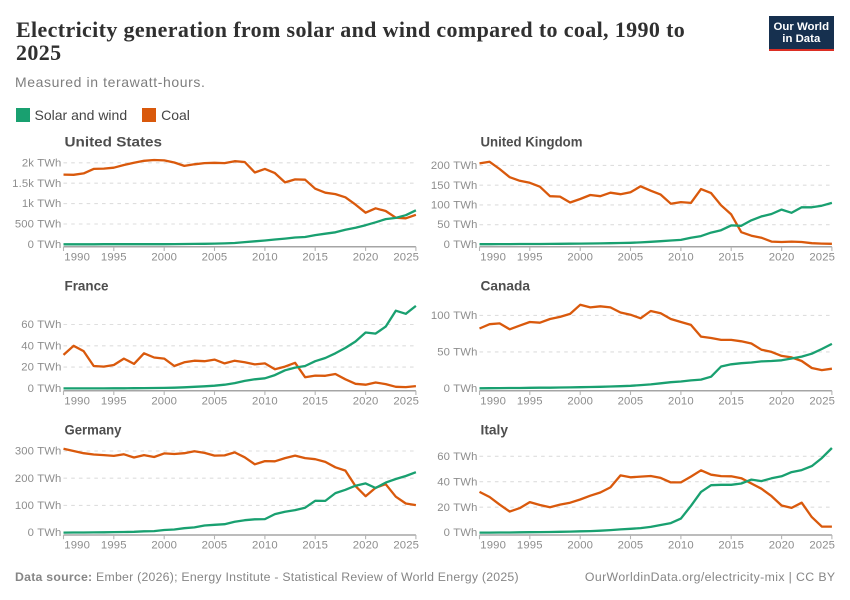 This screenshot has height=600, width=850. I want to click on svg-text: United States, so click(114, 142).